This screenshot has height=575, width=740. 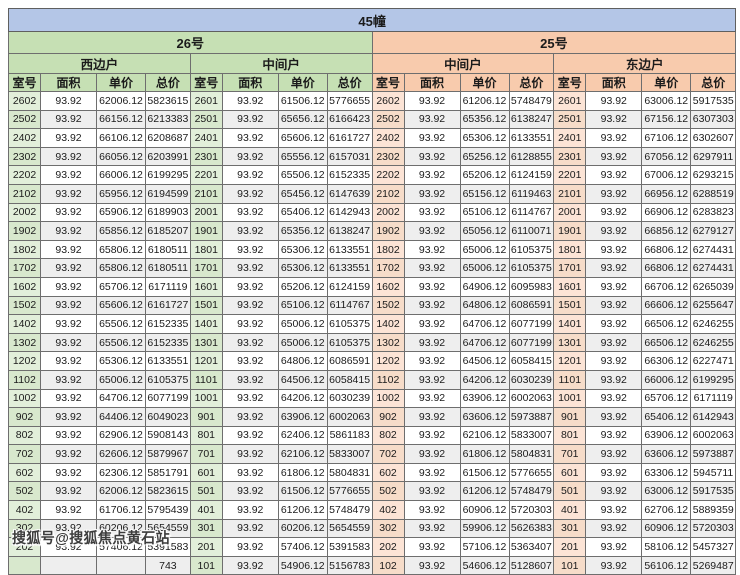 What do you see at coordinates (388, 138) in the screenshot?
I see `room-number-cell: 2402` at bounding box center [388, 138].